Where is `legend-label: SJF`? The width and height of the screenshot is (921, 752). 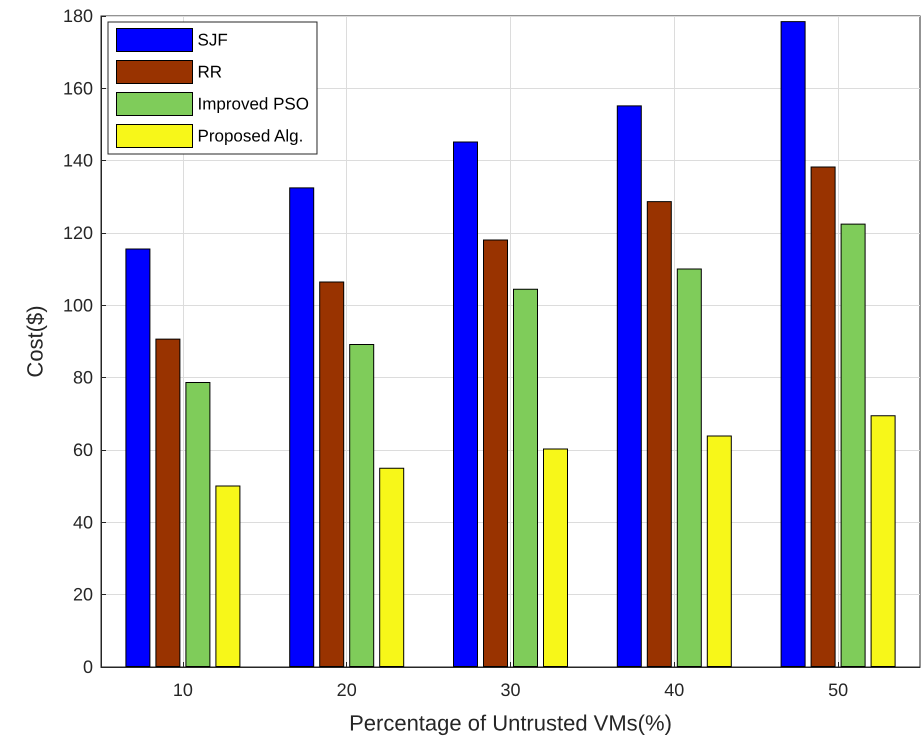
legend-label: SJF is located at coordinates (213, 40).